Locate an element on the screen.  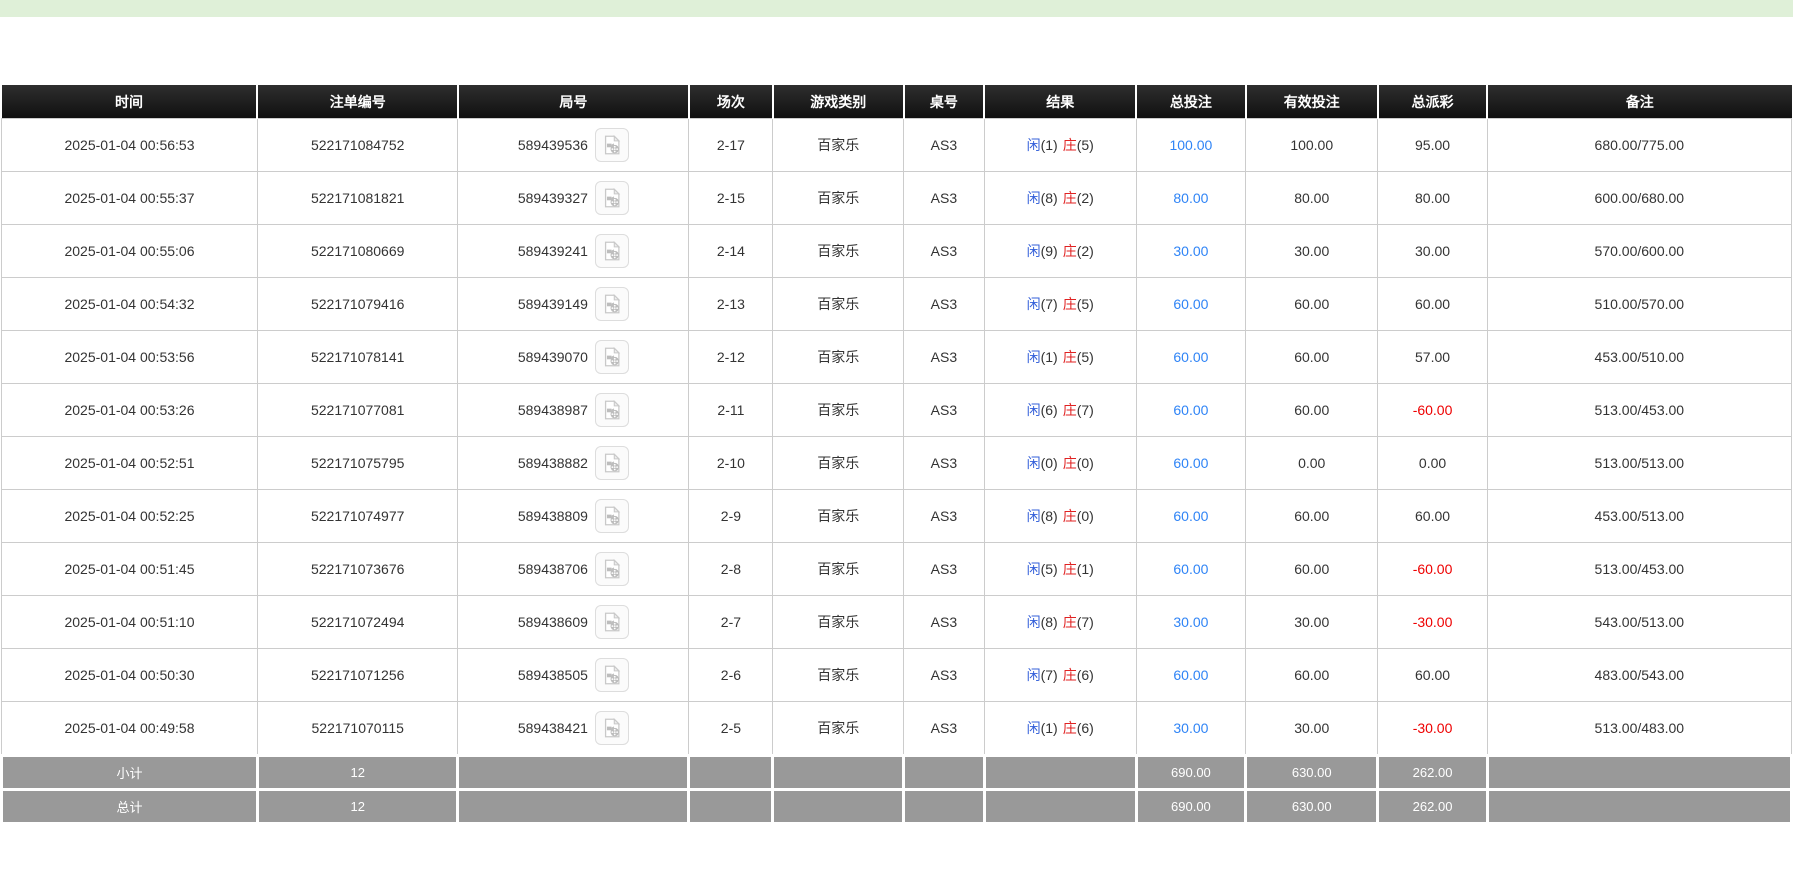
total-empty-game is located at coordinates (838, 806).